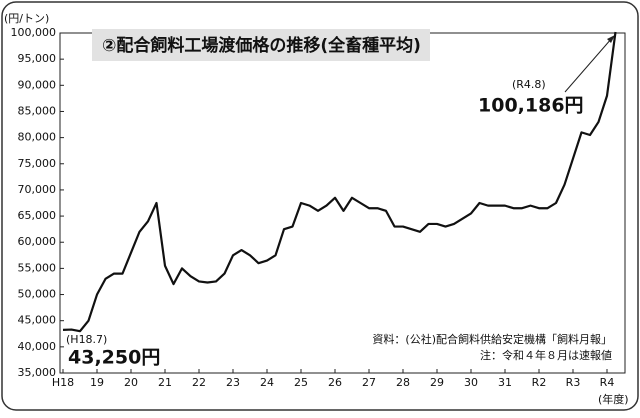 The width and height of the screenshot is (640, 418). What do you see at coordinates (369, 382) in the screenshot?
I see `x-tick-label: 27` at bounding box center [369, 382].